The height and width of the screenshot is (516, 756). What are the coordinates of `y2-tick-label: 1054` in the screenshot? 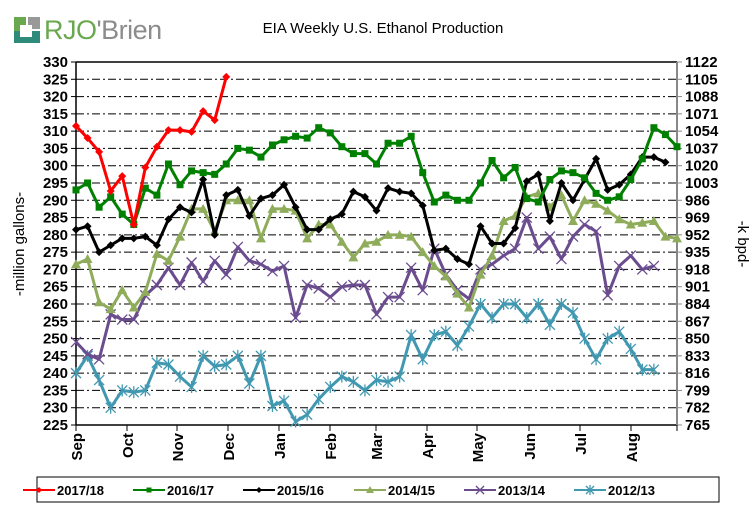 It's located at (702, 131).